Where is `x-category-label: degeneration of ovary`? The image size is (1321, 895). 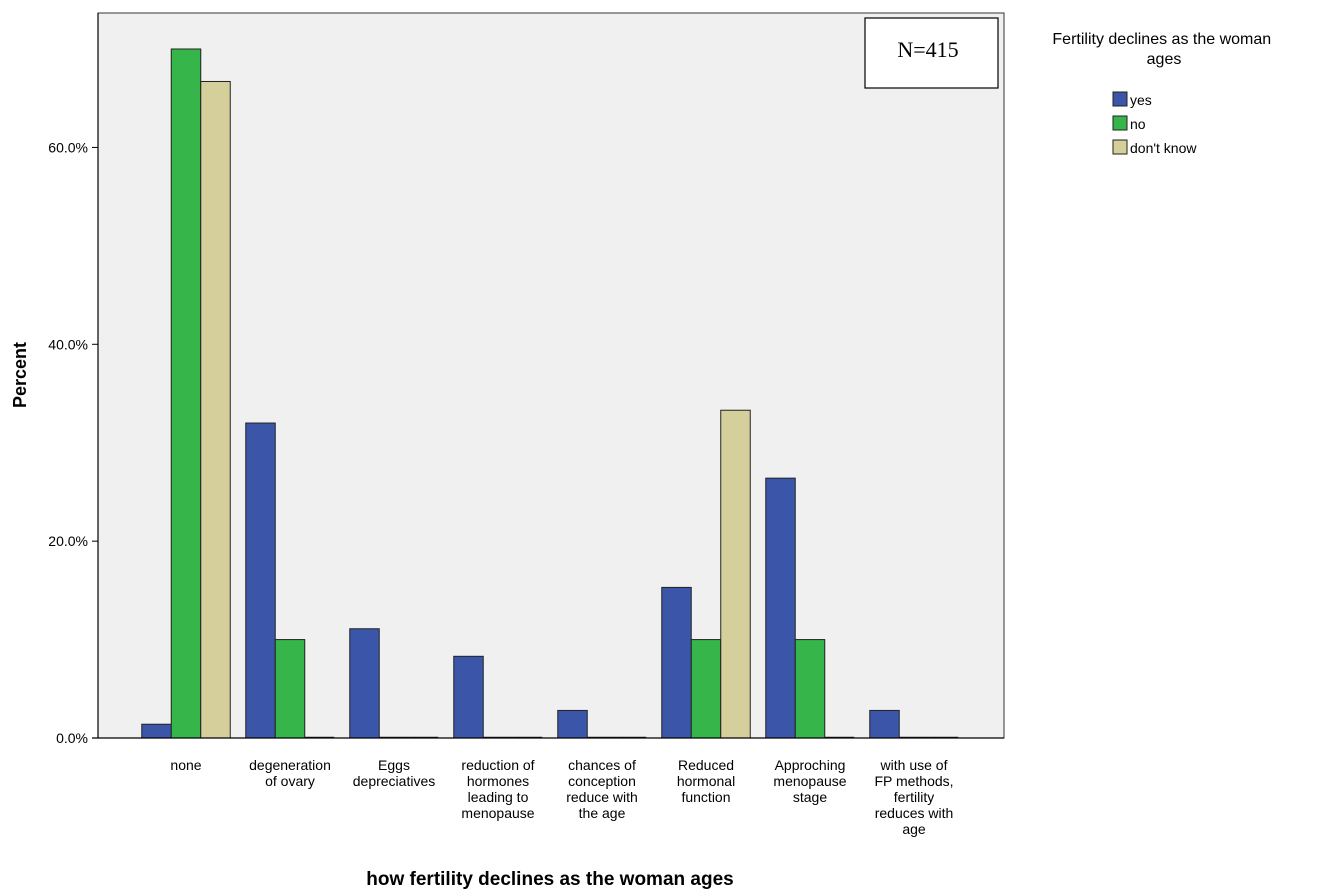
x-category-label: degeneration of ovary is located at coordinates (290, 773).